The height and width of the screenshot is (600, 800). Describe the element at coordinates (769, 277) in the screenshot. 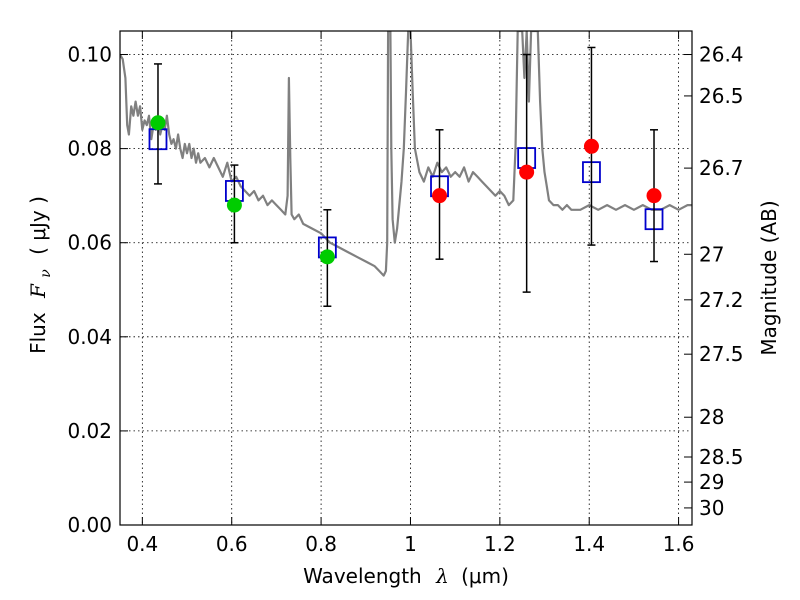

I see `y2-axis-title: Magnitude (AB)` at that location.